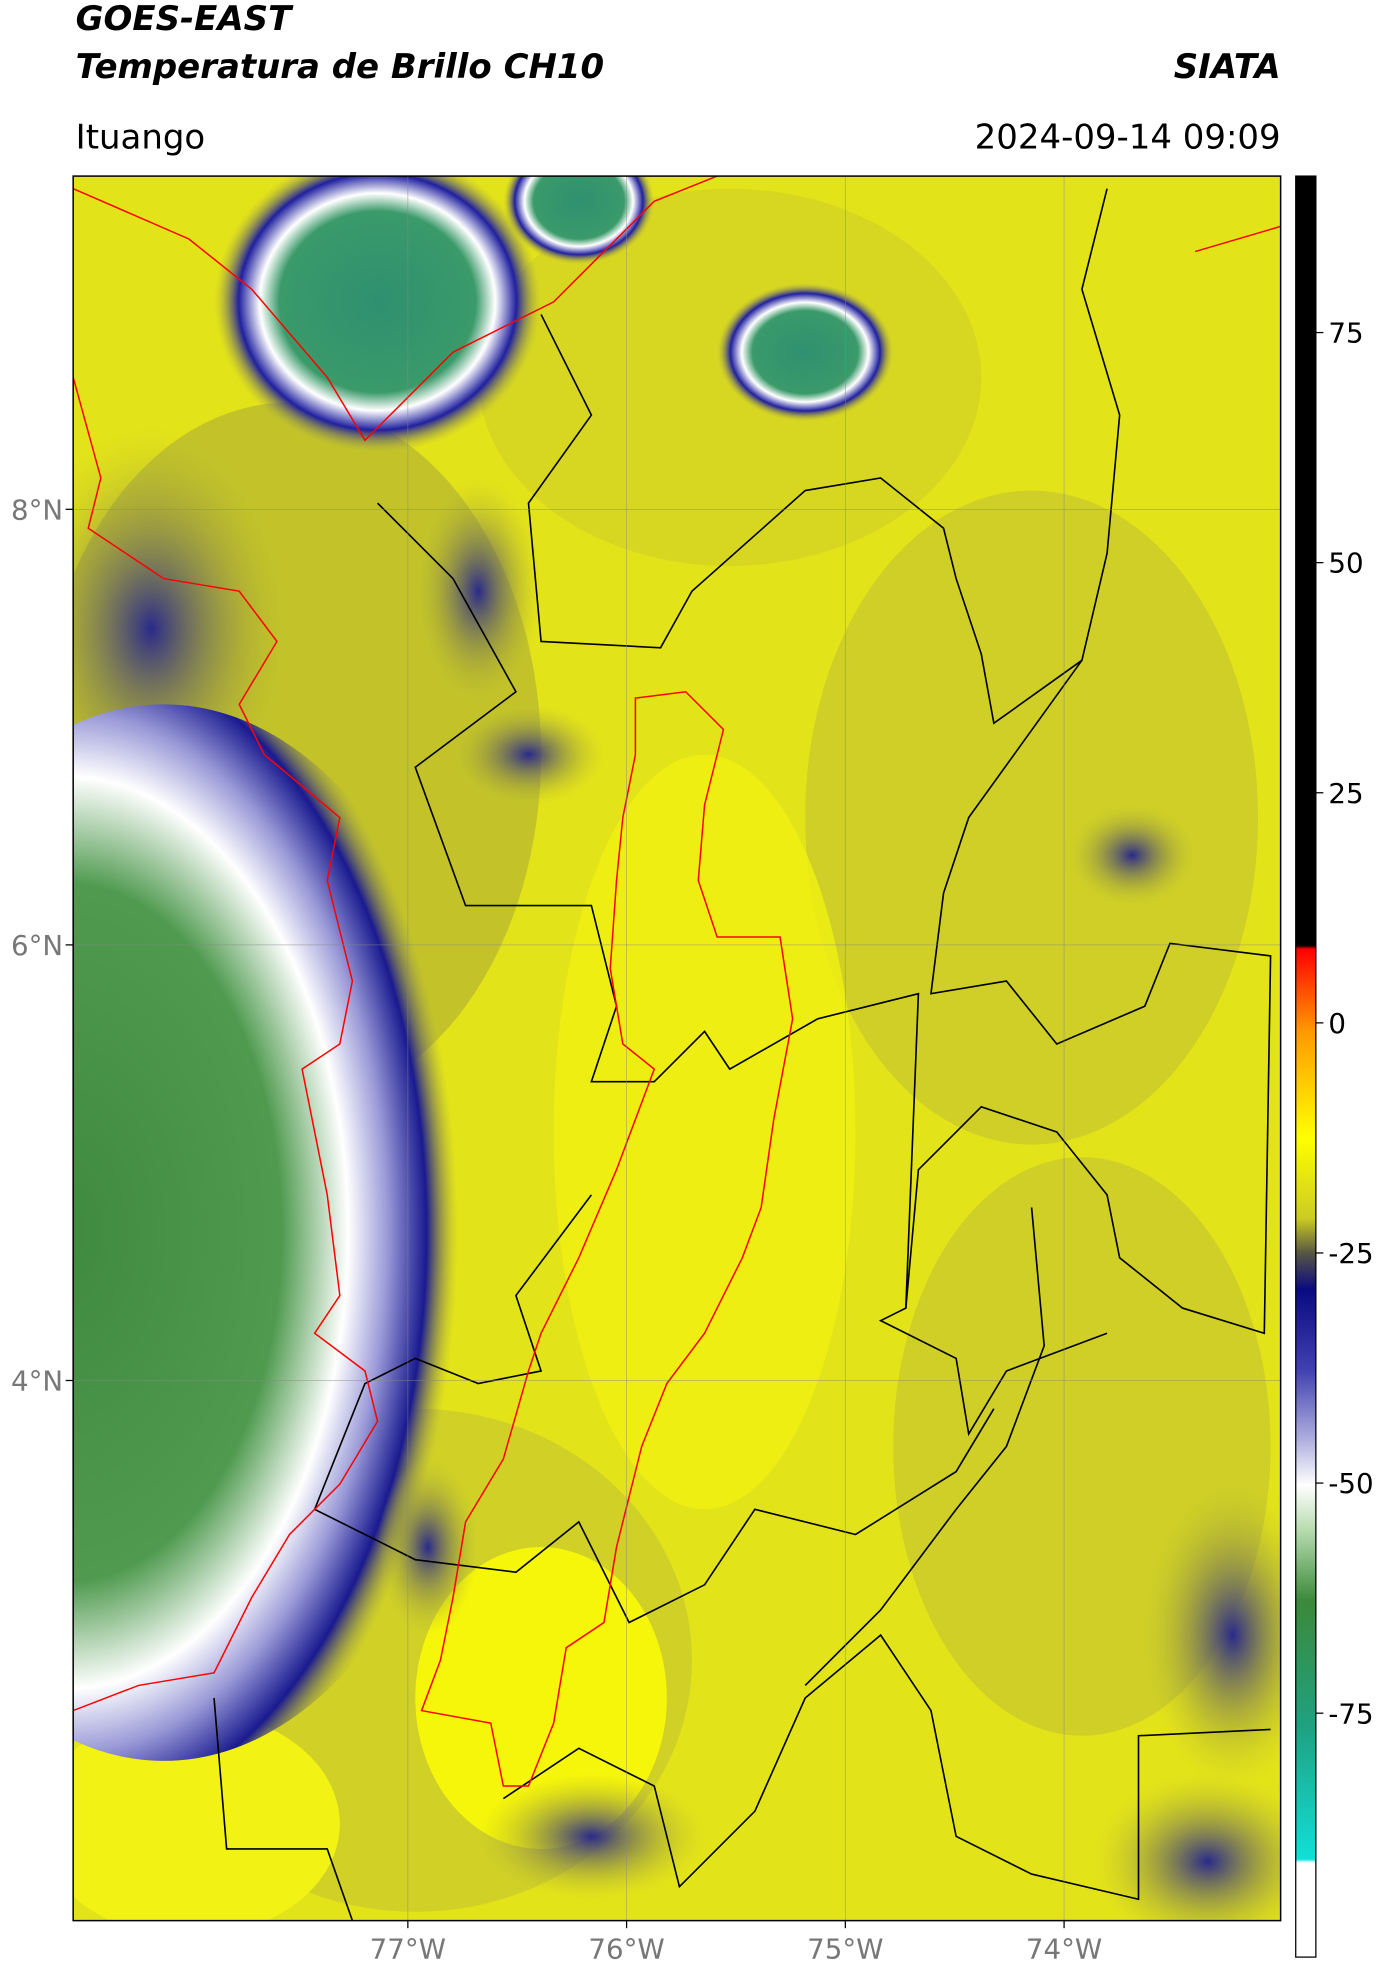 The image size is (1384, 1981). What do you see at coordinates (1128, 137) in the screenshot?
I see `datetime: 2024-09-14 09:09` at bounding box center [1128, 137].